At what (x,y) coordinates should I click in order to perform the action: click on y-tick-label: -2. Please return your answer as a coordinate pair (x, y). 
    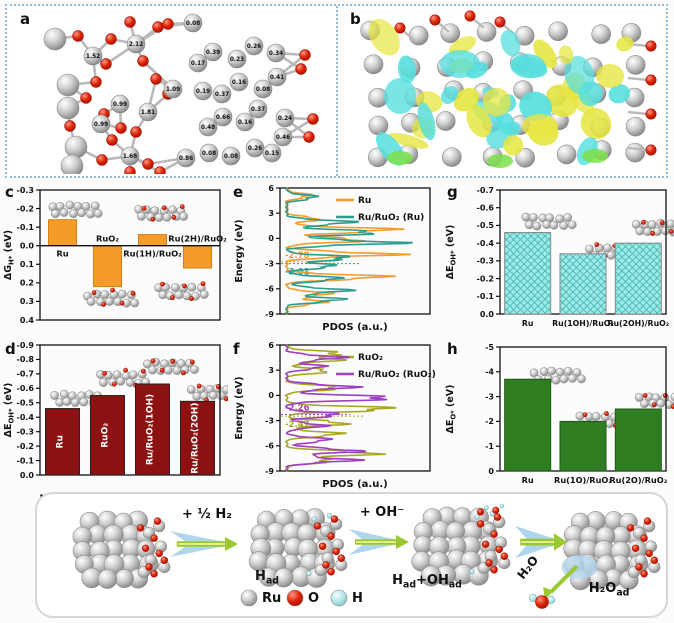
    Looking at the image, I should click on (489, 421).